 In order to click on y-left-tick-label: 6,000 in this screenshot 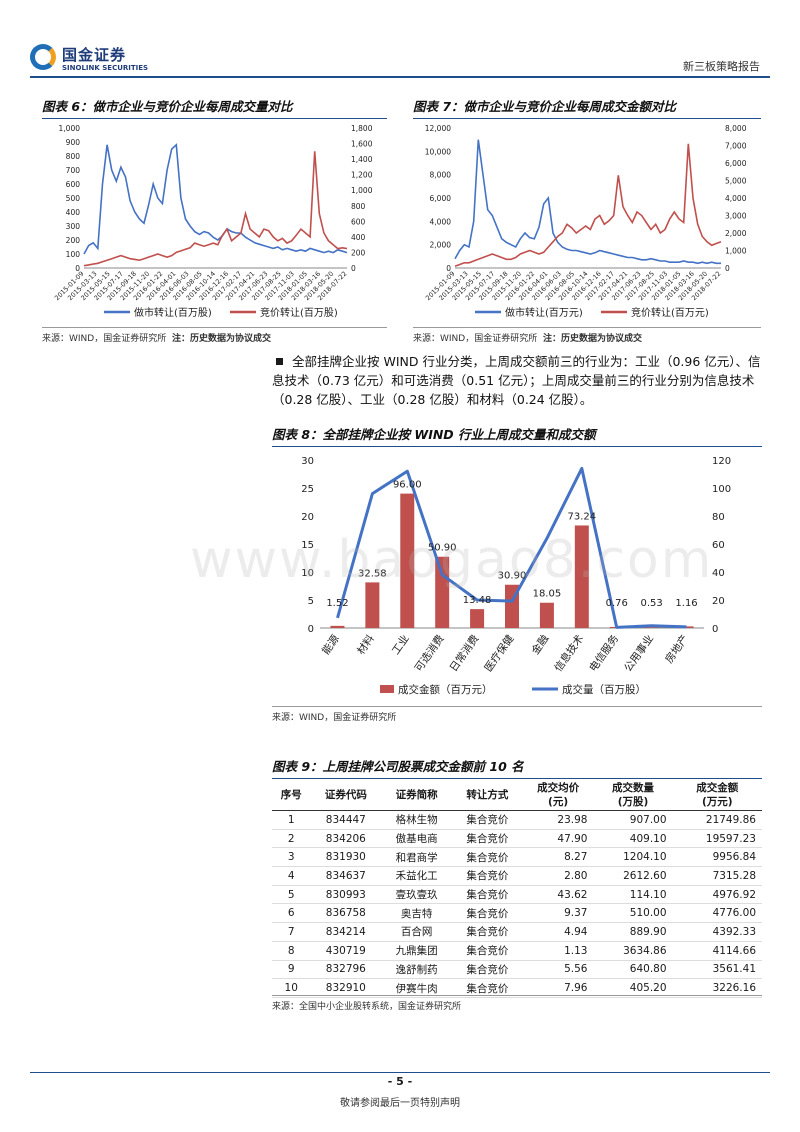, I will do `click(441, 198)`.